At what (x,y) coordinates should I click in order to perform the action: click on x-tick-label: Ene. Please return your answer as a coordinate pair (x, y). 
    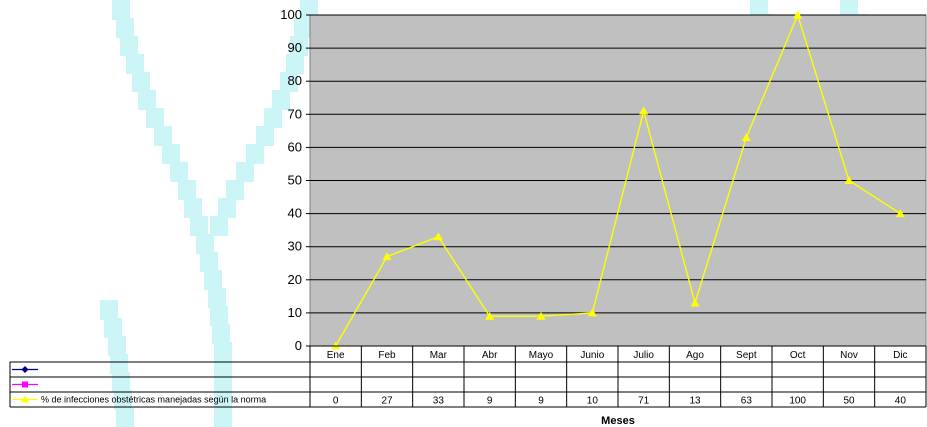
    Looking at the image, I should click on (336, 355).